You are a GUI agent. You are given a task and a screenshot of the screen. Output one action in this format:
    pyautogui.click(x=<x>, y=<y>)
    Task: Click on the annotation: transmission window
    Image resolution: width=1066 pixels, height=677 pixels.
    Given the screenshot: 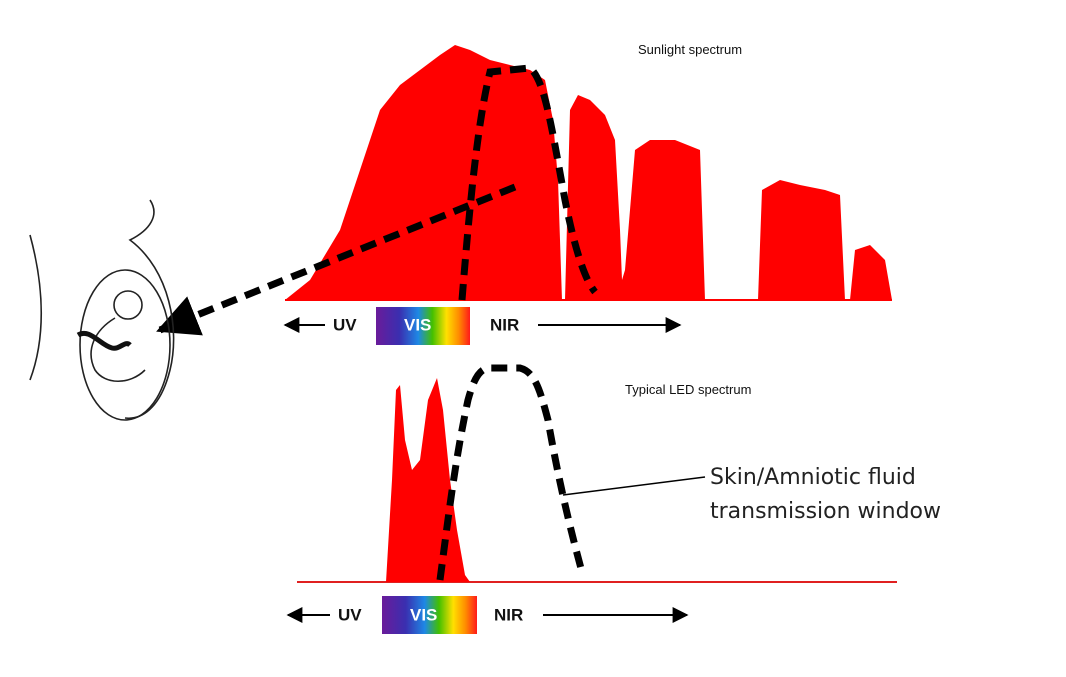 What is the action you would take?
    pyautogui.click(x=825, y=511)
    